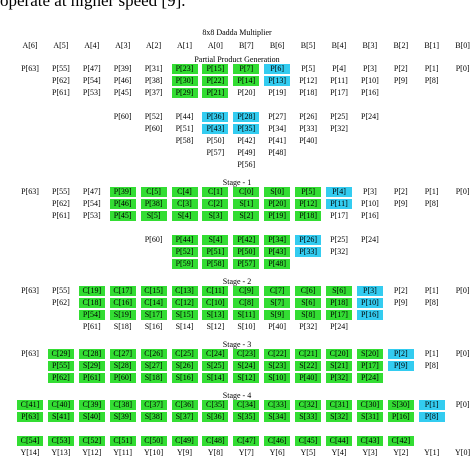 This screenshot has width=474, height=466. I want to click on product-term: P[23], so click(184, 69).